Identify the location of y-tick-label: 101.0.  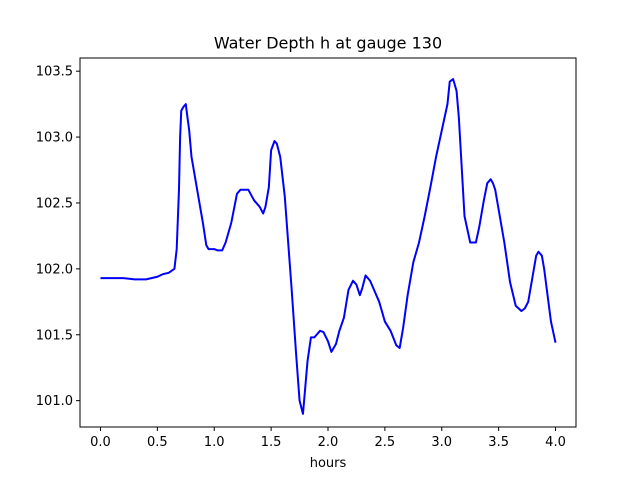
(54, 401).